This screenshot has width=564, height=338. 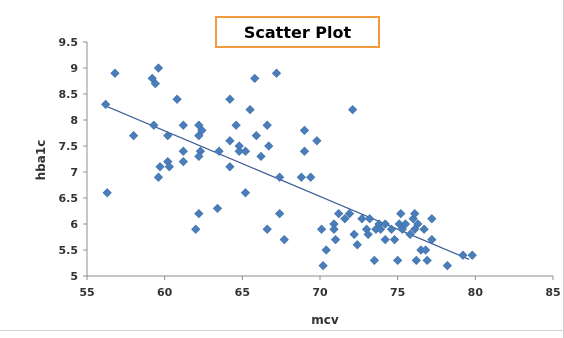 I want to click on y-tick-label: 9.5, so click(x=69, y=42).